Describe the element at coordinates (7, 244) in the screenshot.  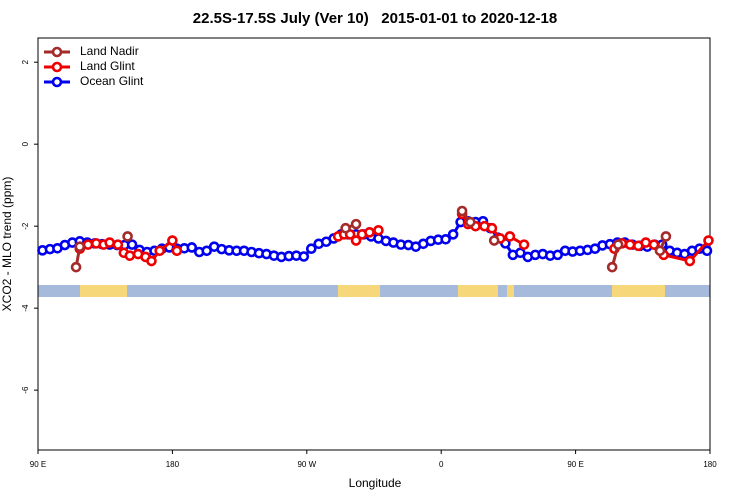
I see `y-axis-label: XCO2 - MLO trend (ppm)` at that location.